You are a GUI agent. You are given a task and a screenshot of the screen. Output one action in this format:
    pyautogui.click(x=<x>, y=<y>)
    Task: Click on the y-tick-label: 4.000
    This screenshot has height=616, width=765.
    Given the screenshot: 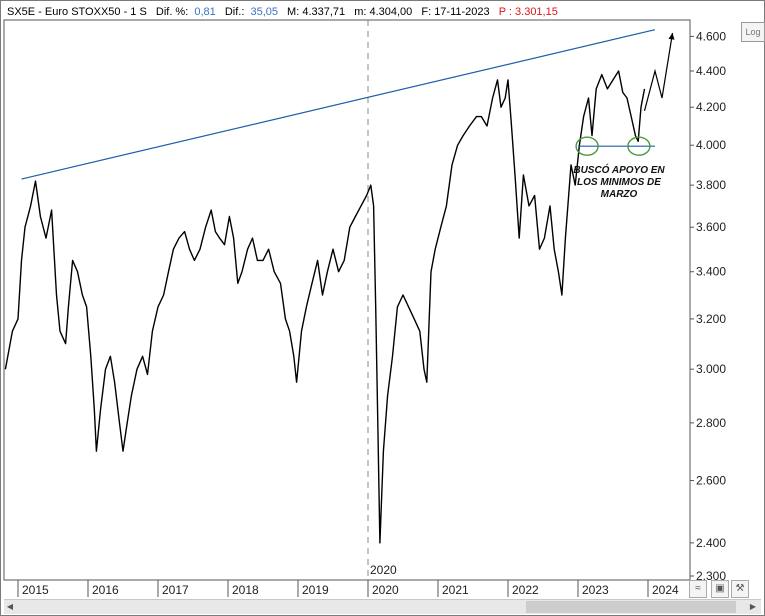 What is the action you would take?
    pyautogui.click(x=711, y=145)
    